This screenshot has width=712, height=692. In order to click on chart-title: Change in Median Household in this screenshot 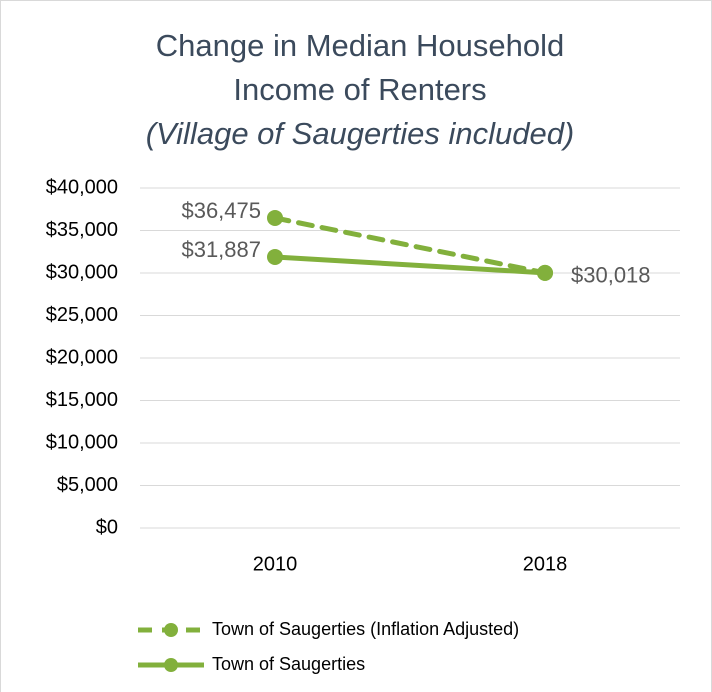, I will do `click(360, 45)`.